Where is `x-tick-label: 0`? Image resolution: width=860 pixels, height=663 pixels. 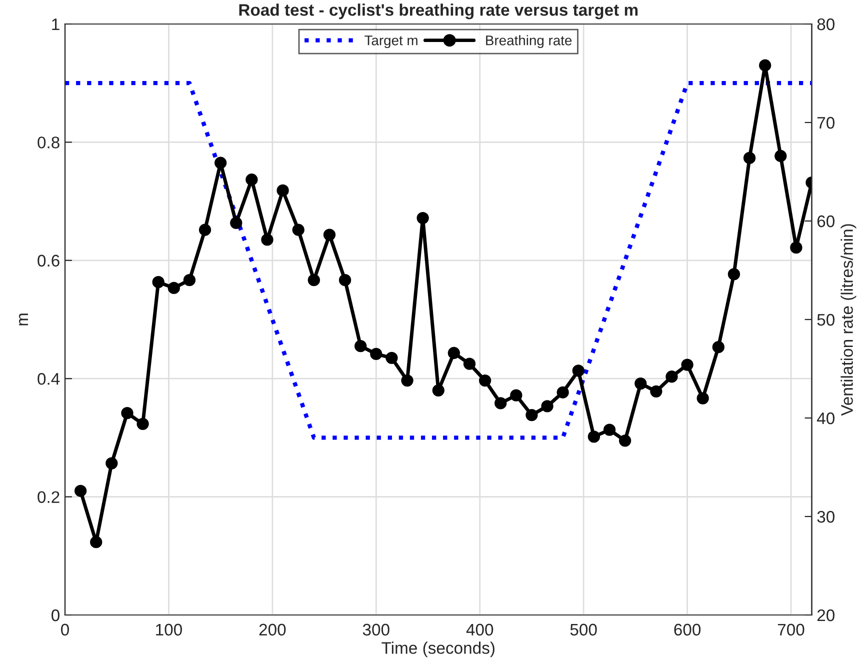
x-tick-label: 0 is located at coordinates (65, 630).